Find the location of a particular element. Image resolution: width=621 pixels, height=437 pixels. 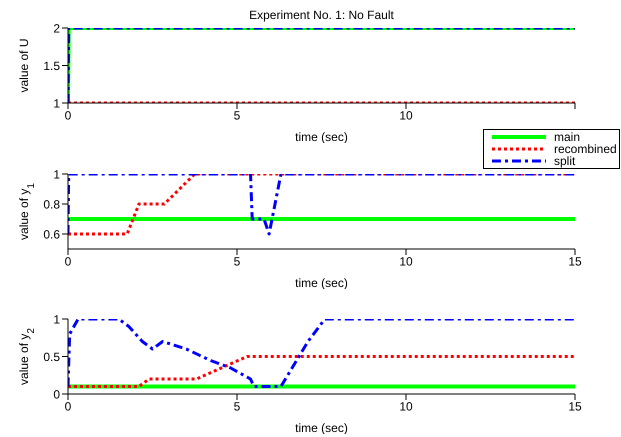

legend-label: recombined is located at coordinates (585, 149).